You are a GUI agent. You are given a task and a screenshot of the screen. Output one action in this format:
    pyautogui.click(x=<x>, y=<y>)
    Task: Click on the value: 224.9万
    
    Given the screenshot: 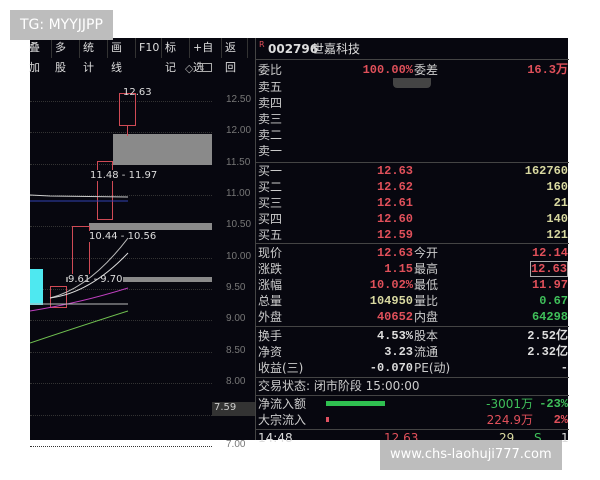 What is the action you would take?
    pyautogui.click(x=509, y=420)
    